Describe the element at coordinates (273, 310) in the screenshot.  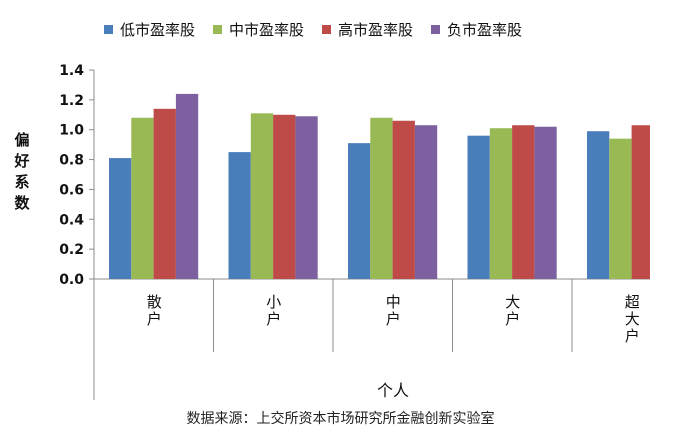
I see `x-category-label: 小户` at that location.